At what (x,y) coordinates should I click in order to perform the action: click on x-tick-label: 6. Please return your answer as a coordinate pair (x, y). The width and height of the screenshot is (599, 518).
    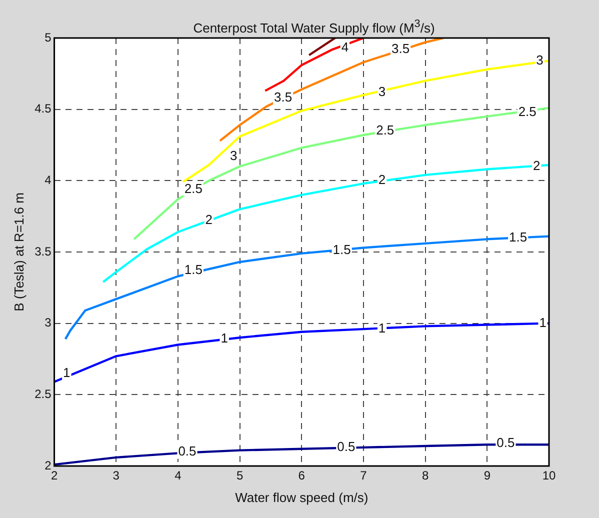
    Looking at the image, I should click on (302, 475).